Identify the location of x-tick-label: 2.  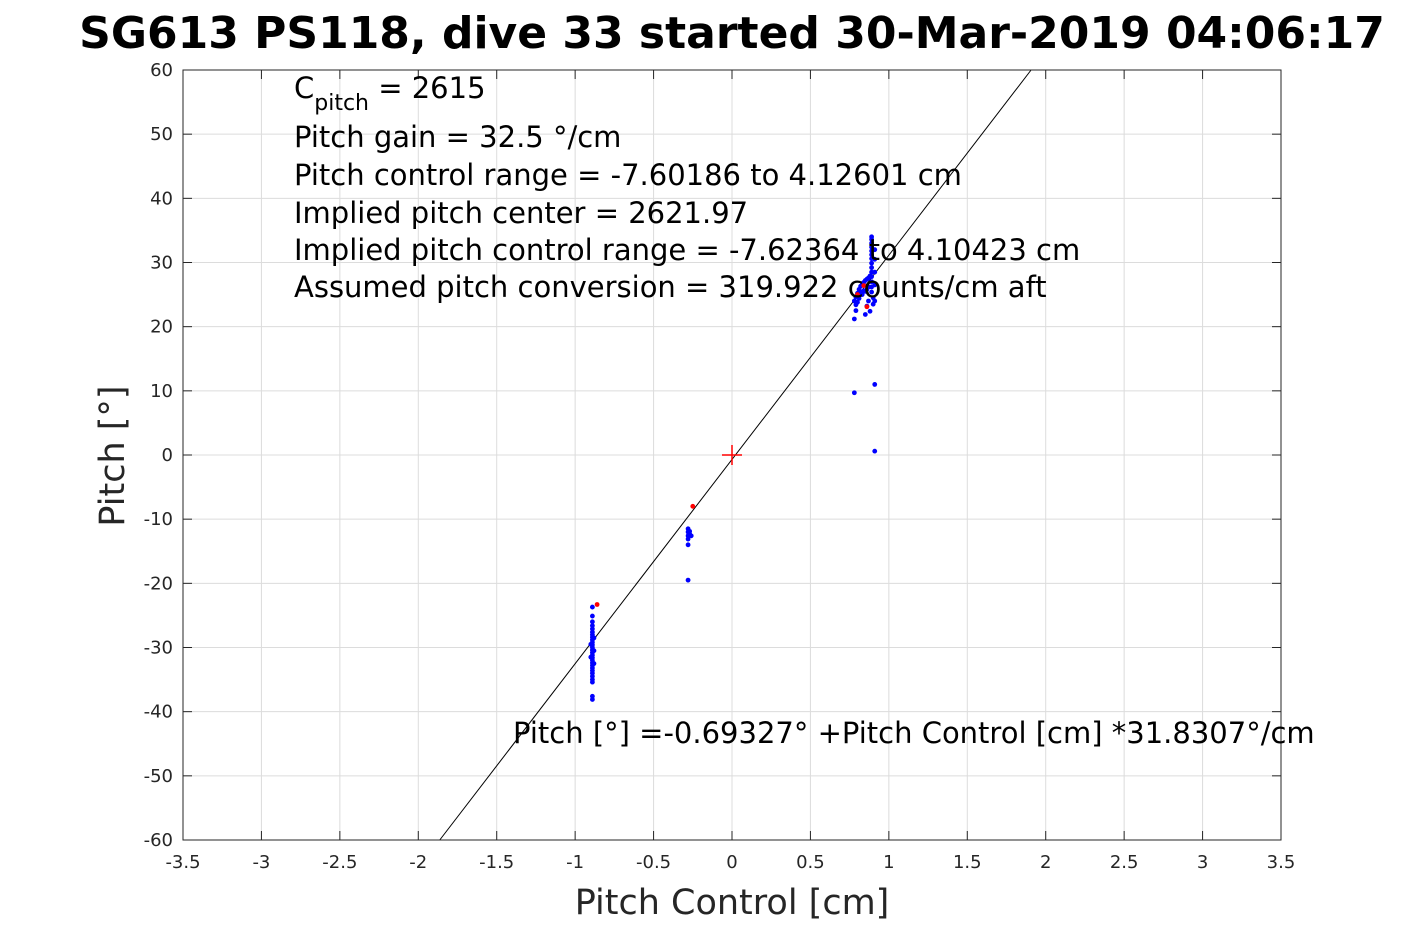
(1045, 862).